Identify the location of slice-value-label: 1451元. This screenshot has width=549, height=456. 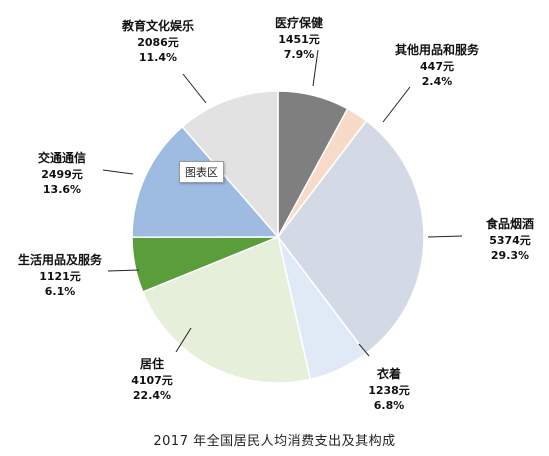
(299, 39).